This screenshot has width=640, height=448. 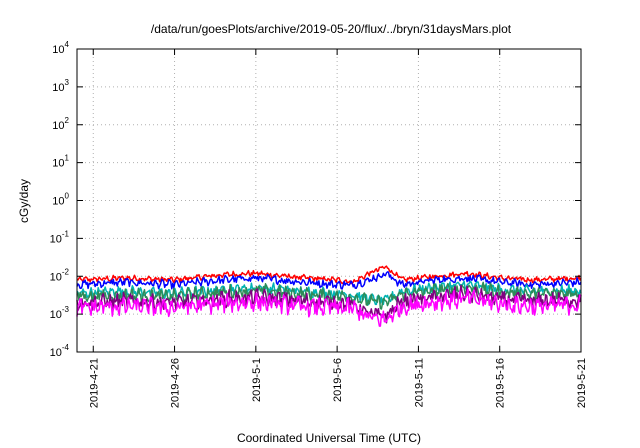 I want to click on y-axis-title: cGy/day, so click(x=24, y=201).